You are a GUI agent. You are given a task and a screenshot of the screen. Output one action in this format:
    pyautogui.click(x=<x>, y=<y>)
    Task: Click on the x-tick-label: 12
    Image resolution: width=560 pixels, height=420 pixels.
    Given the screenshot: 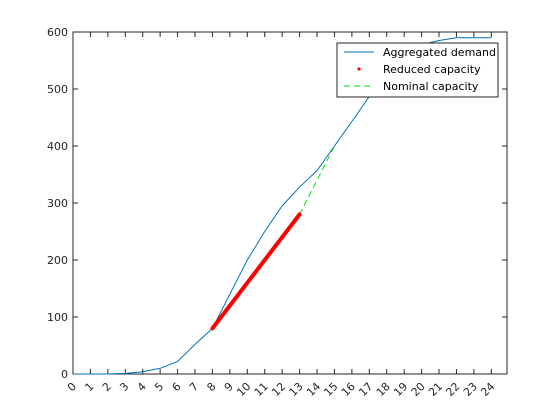 What is the action you would take?
    pyautogui.click(x=278, y=389)
    